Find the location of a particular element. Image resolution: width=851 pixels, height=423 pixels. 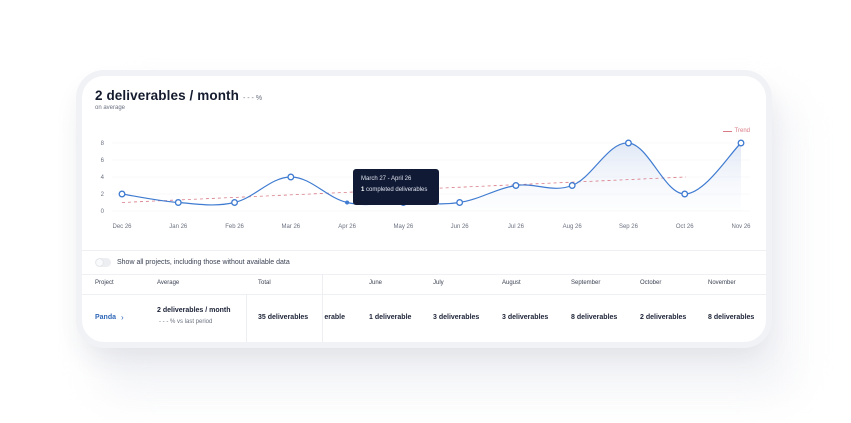

clipped-cell: erable is located at coordinates (334, 318).